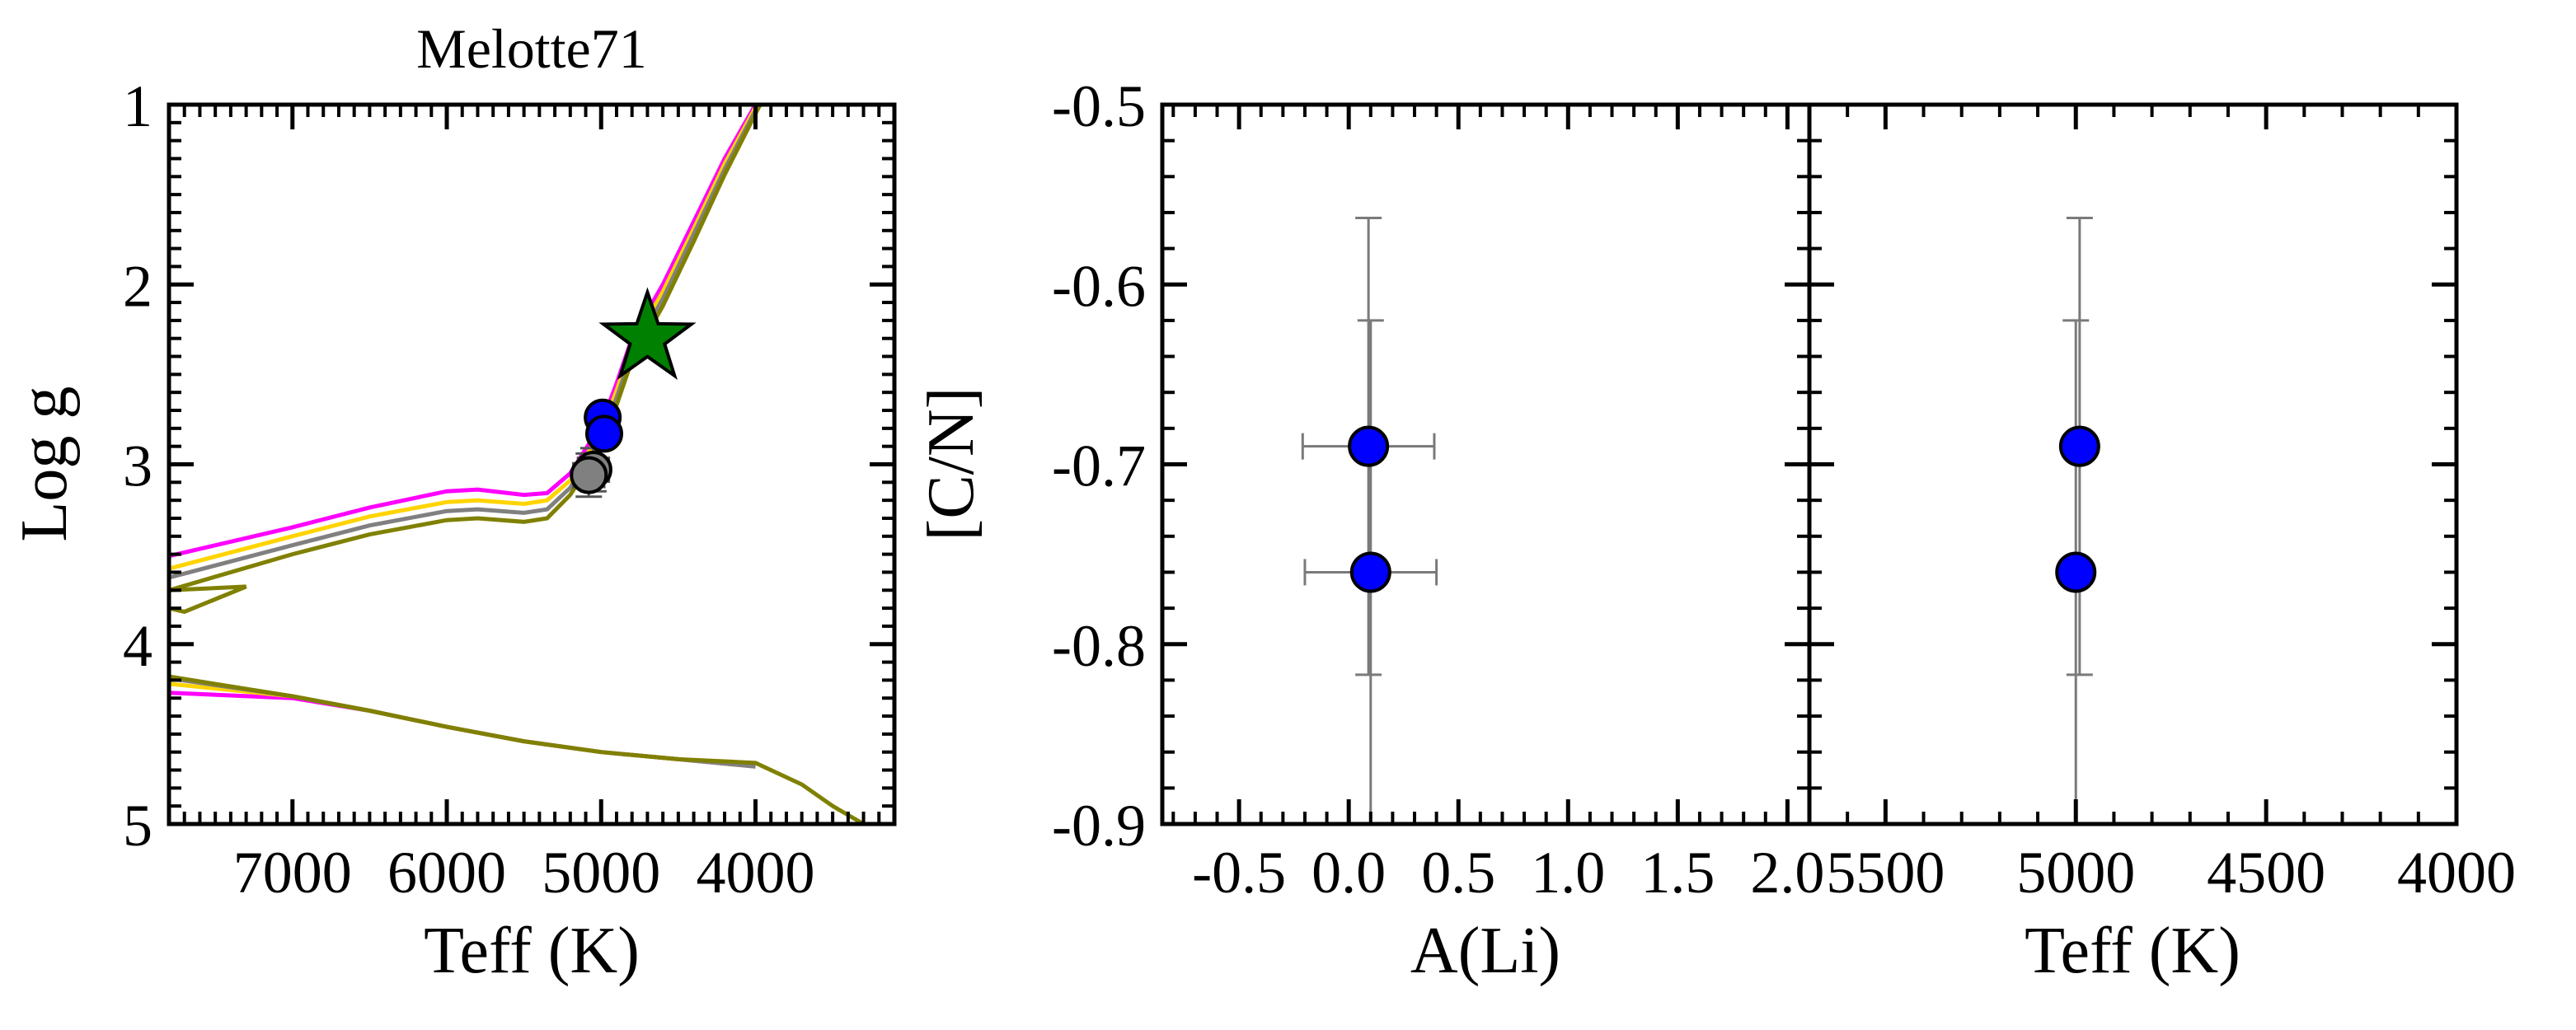 The image size is (2576, 1030). What do you see at coordinates (532, 48) in the screenshot?
I see `hr-title: Melotte71` at bounding box center [532, 48].